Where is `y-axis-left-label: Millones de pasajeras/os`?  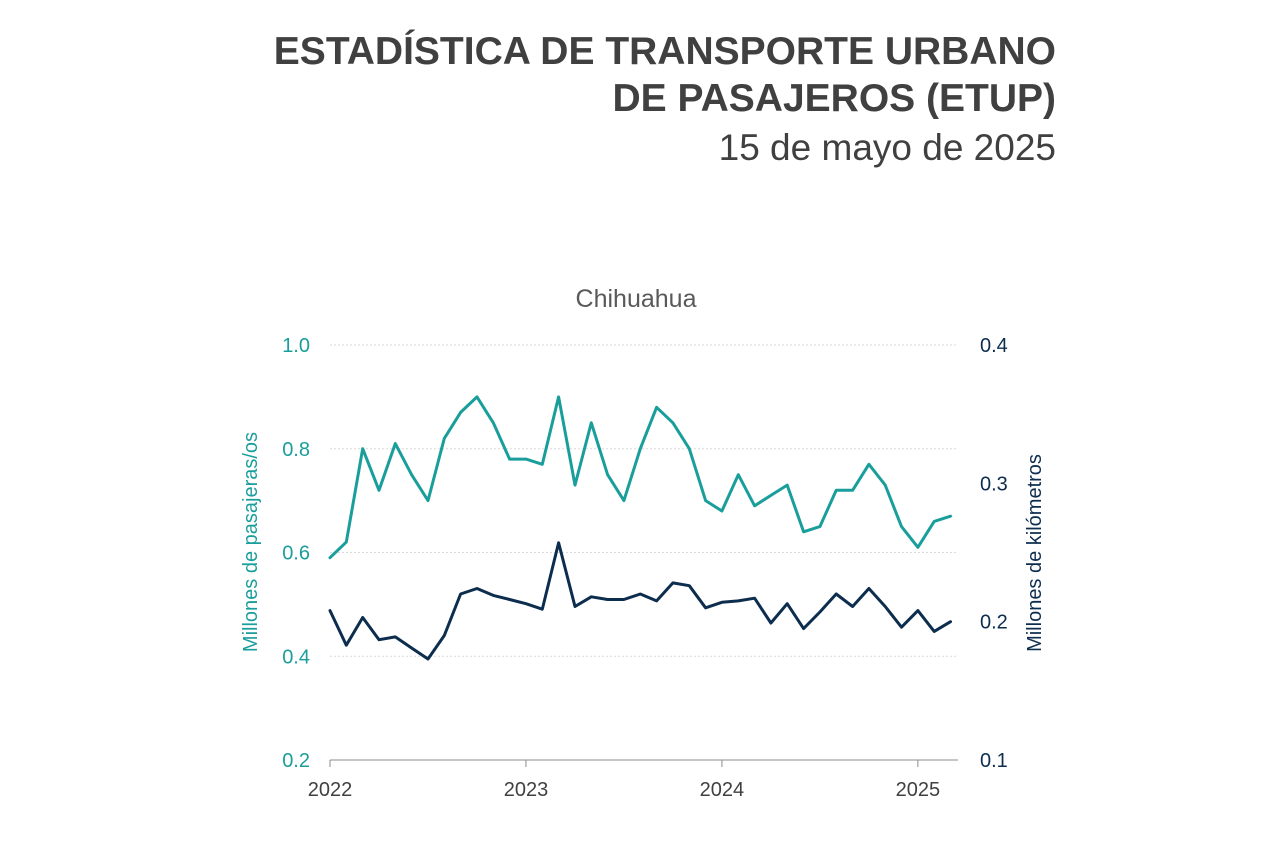 y-axis-left-label: Millones de pasajeras/os is located at coordinates (251, 542).